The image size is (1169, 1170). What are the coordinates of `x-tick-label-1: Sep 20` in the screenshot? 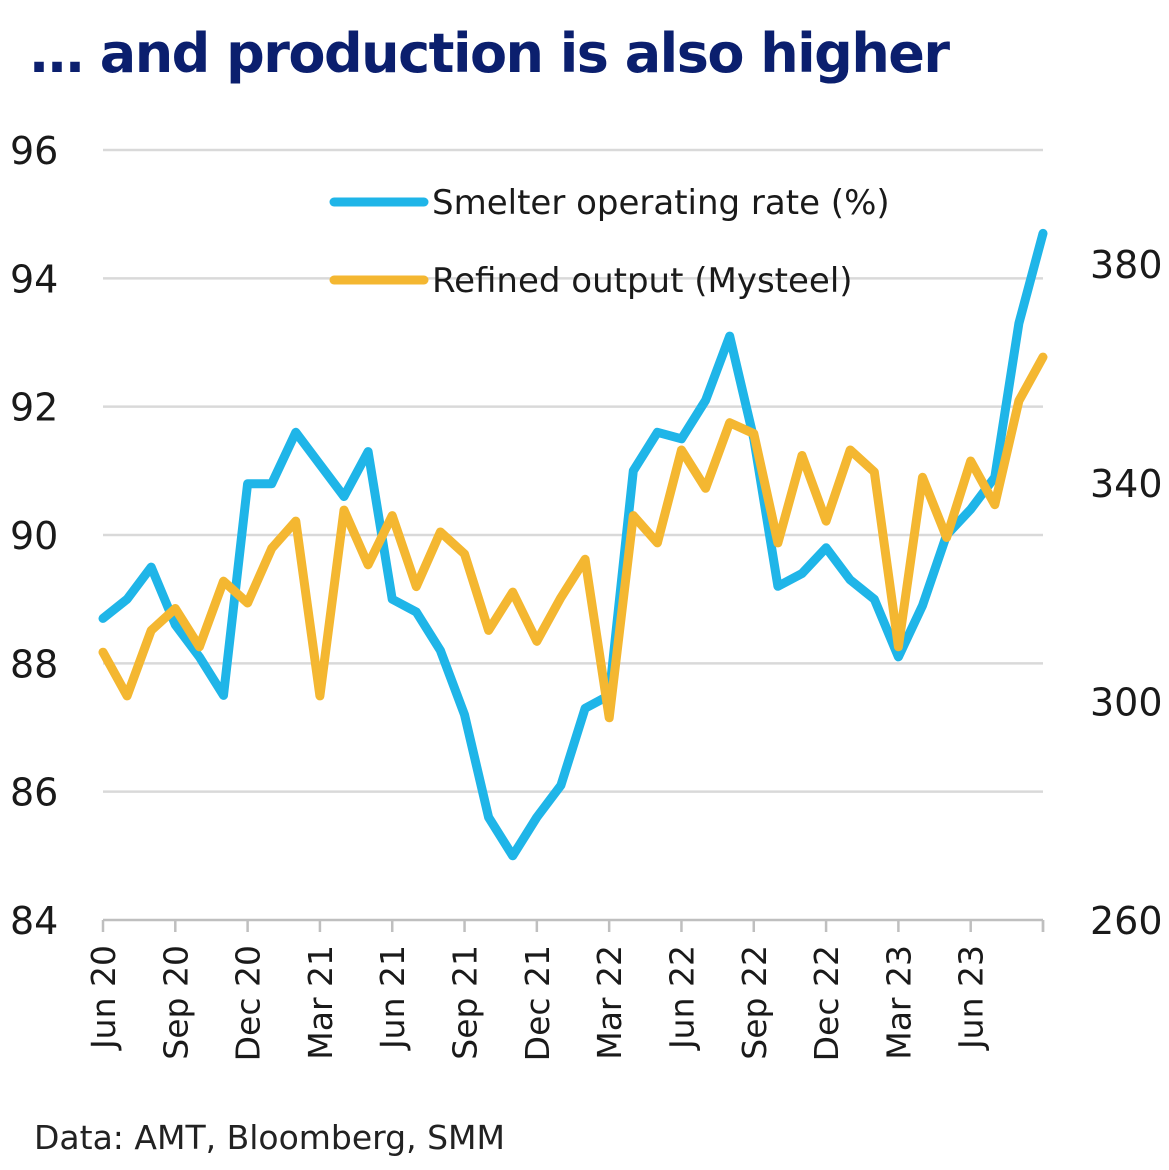 It's located at (175, 1002).